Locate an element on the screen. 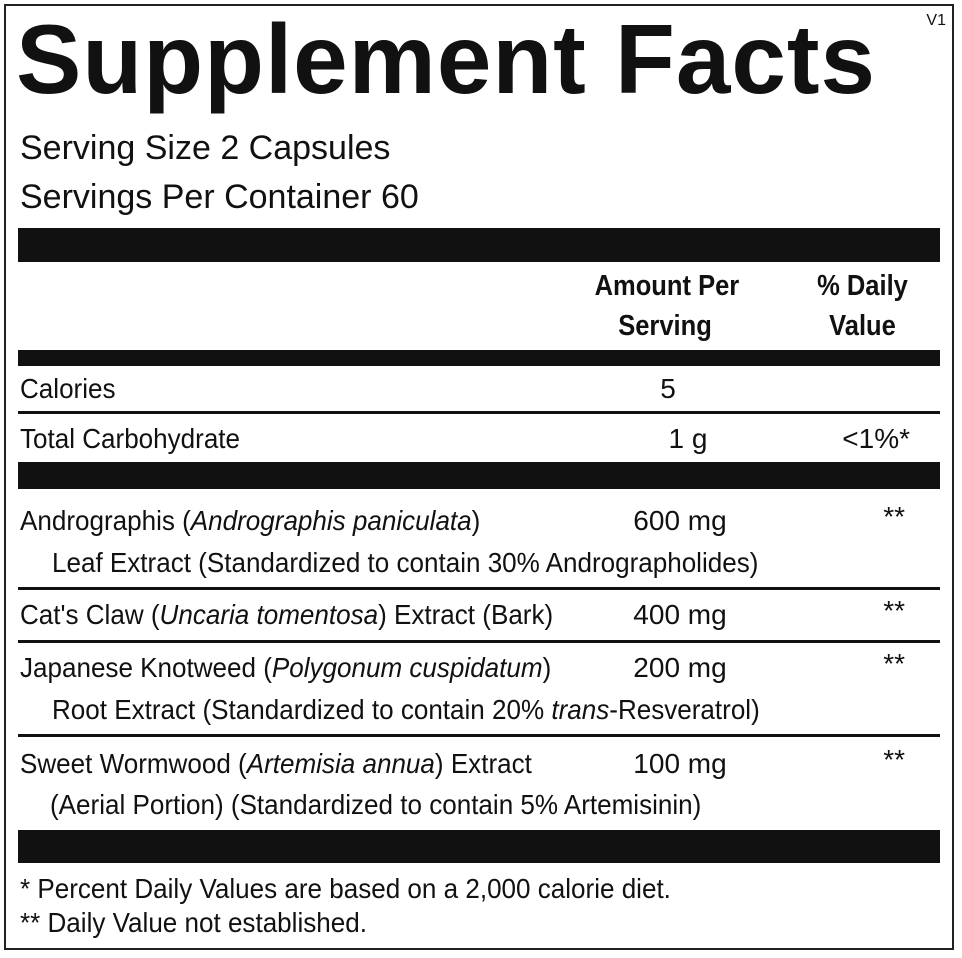  ingredient-amount: 400 mg is located at coordinates (680, 614).